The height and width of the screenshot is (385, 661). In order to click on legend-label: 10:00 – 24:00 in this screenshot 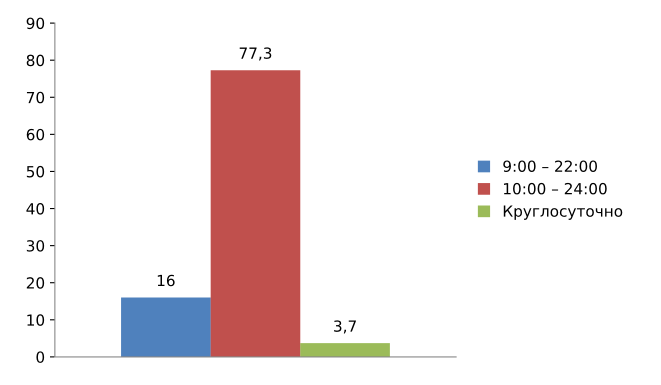, I will do `click(555, 188)`.